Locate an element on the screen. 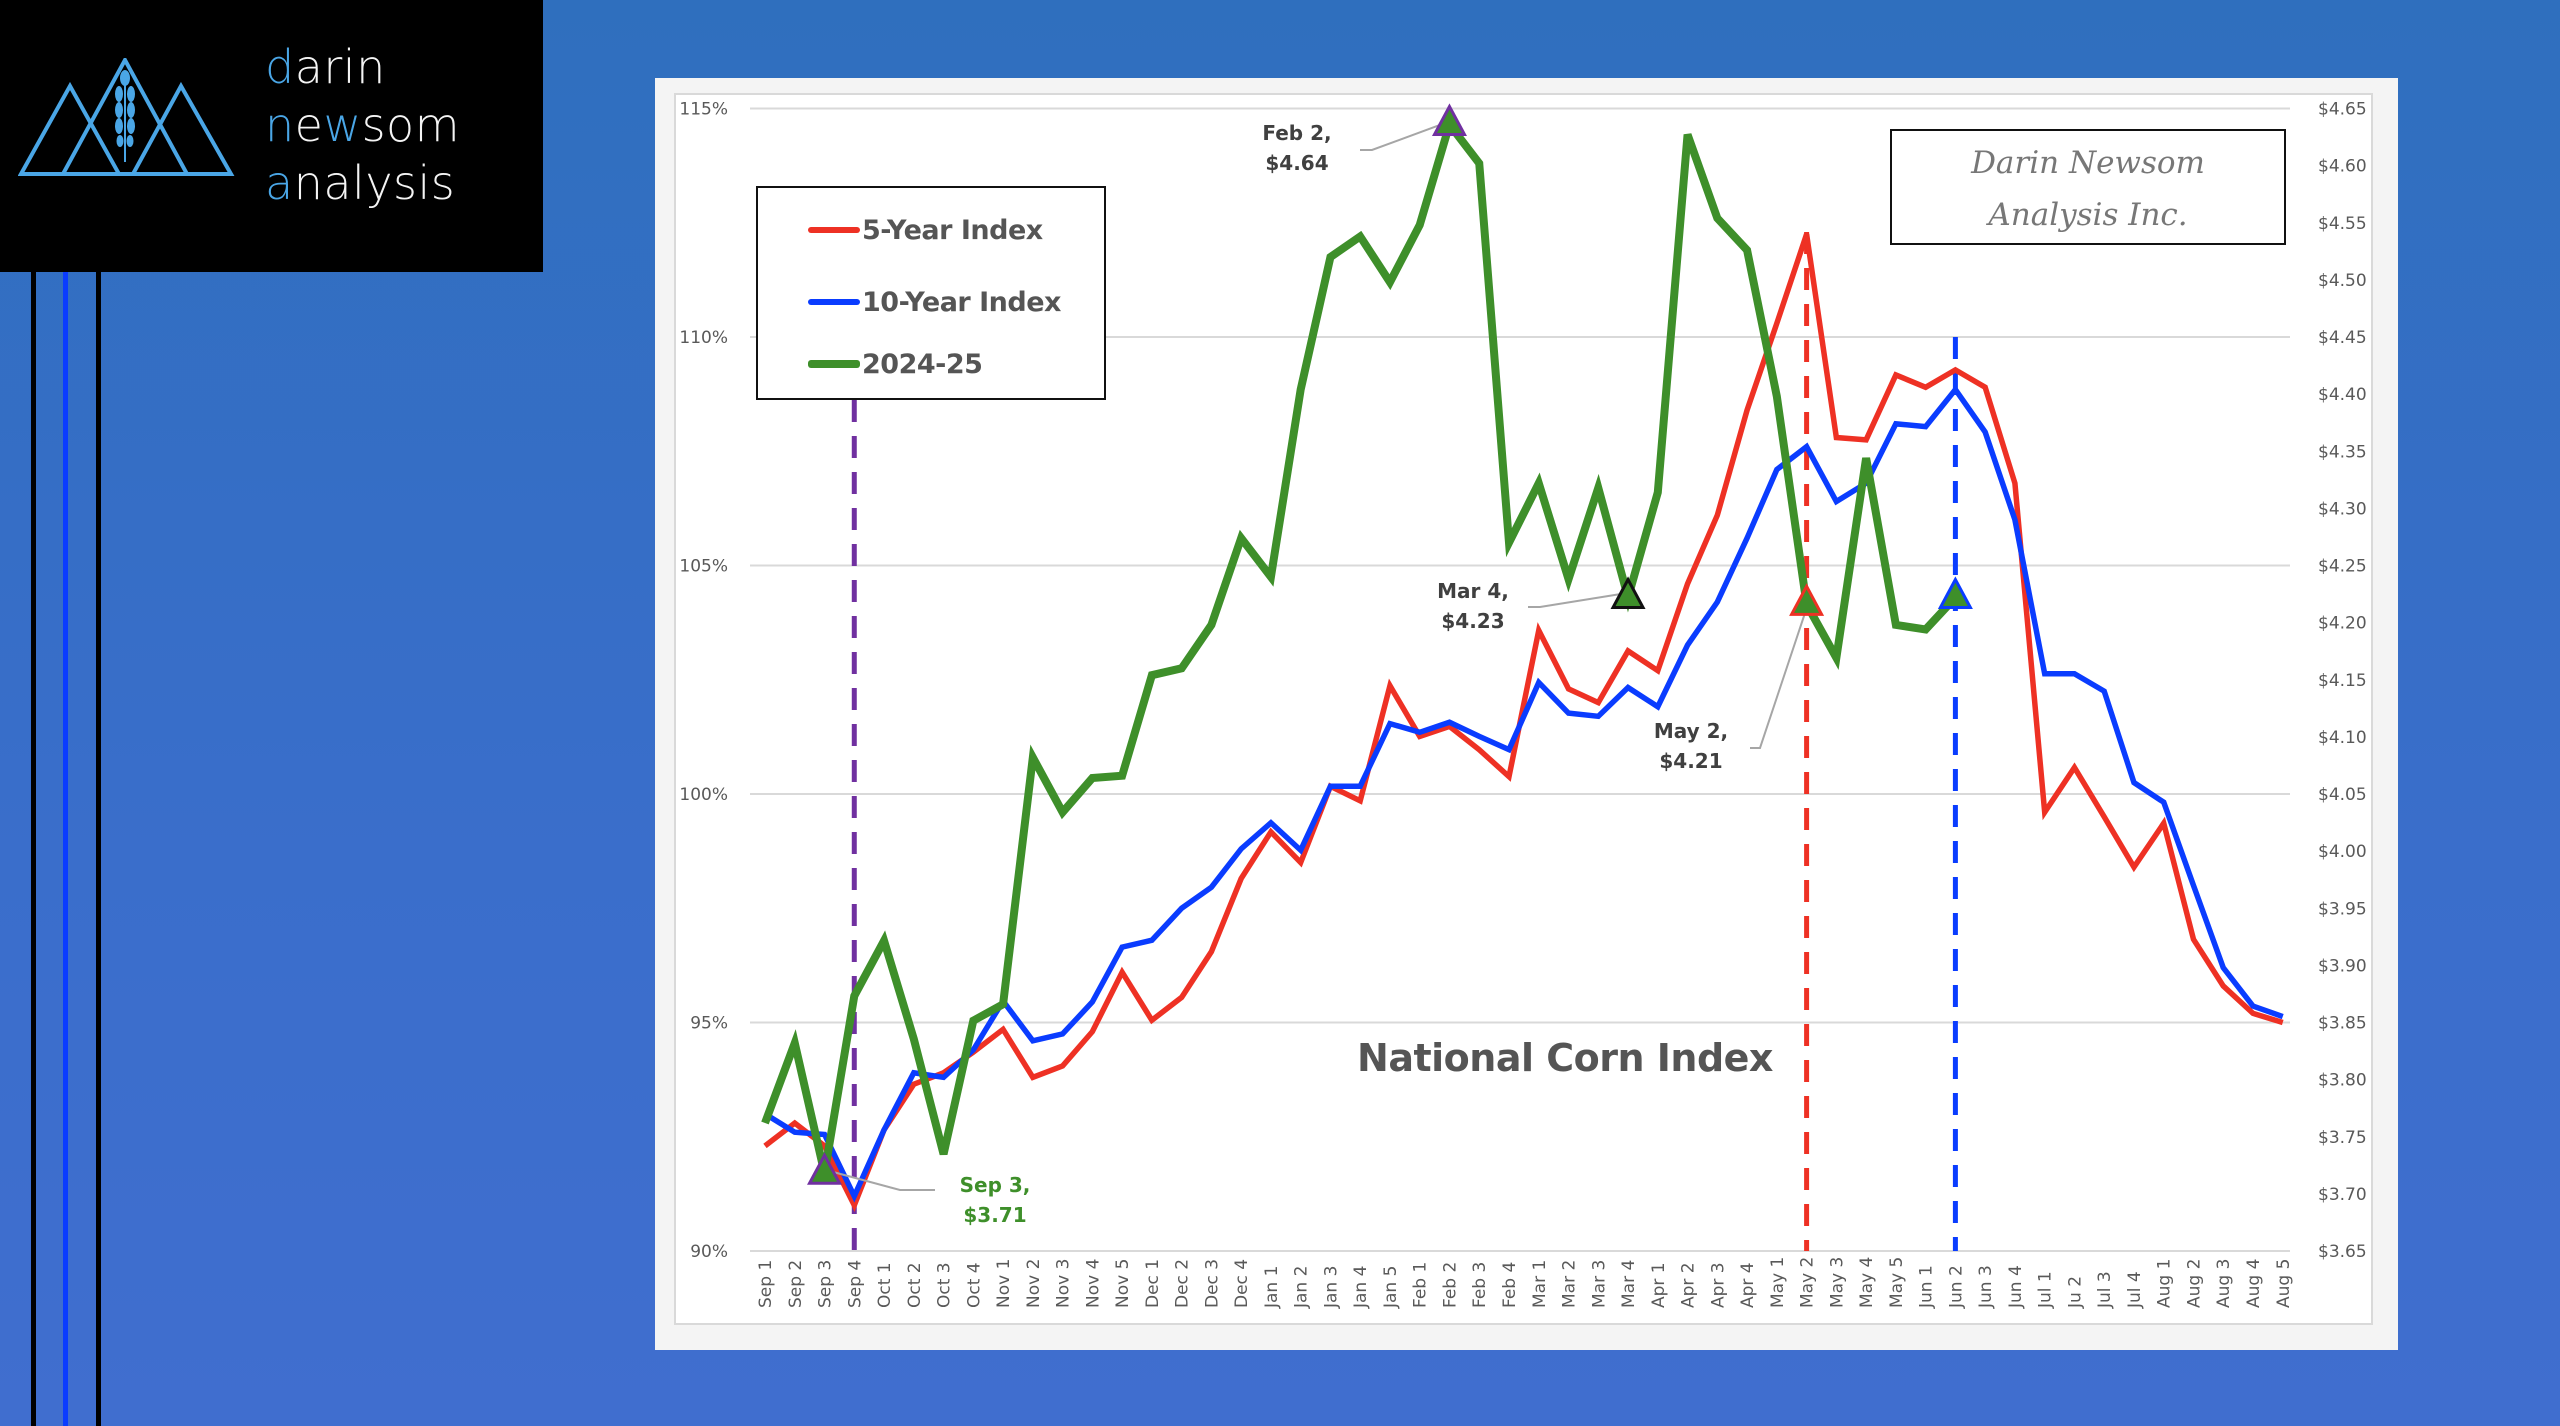  x-axis-tick-label: Apr 4 is located at coordinates (1748, 1285).